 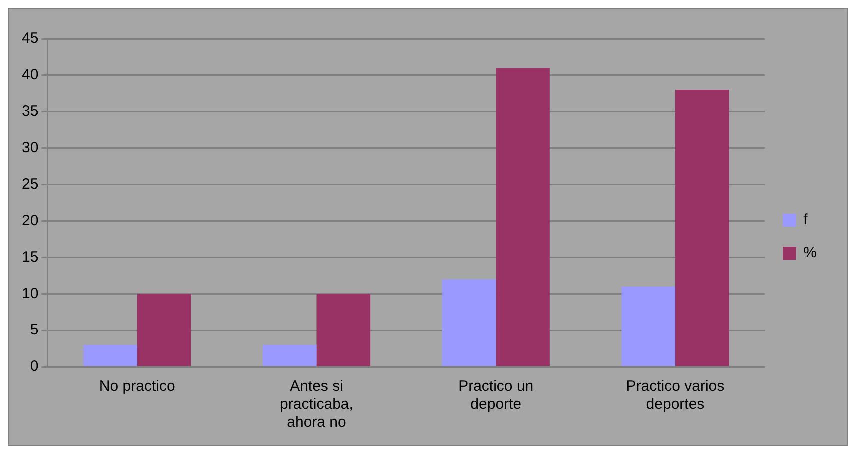 What do you see at coordinates (811, 253) in the screenshot?
I see `legend-label: %` at bounding box center [811, 253].